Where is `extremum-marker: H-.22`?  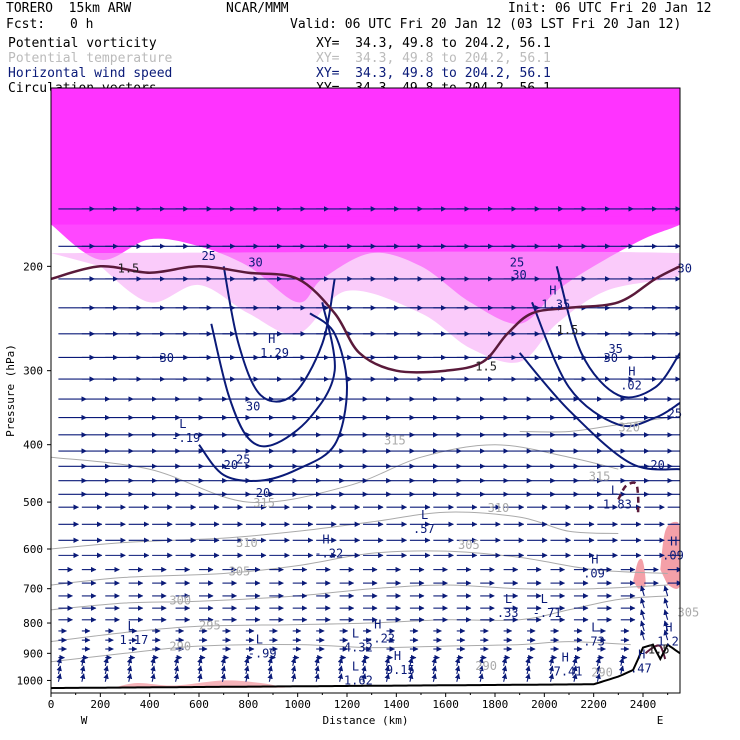 extremum-marker: H-.22 is located at coordinates (380, 632).